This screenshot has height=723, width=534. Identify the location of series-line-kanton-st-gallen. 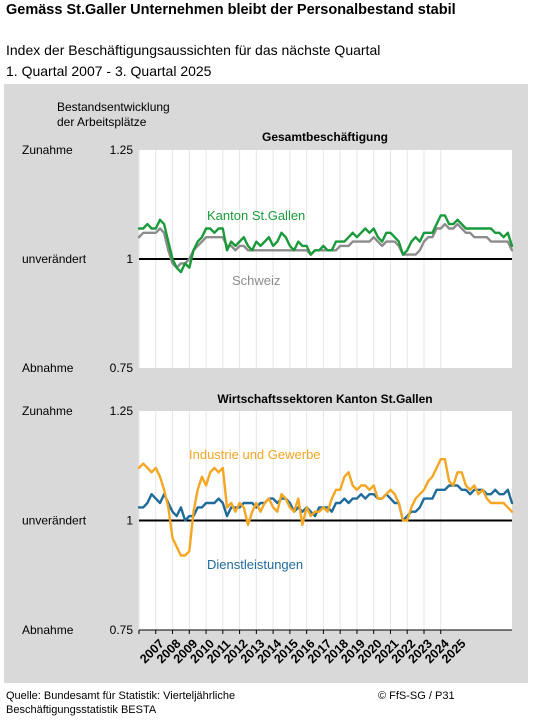
(325, 244).